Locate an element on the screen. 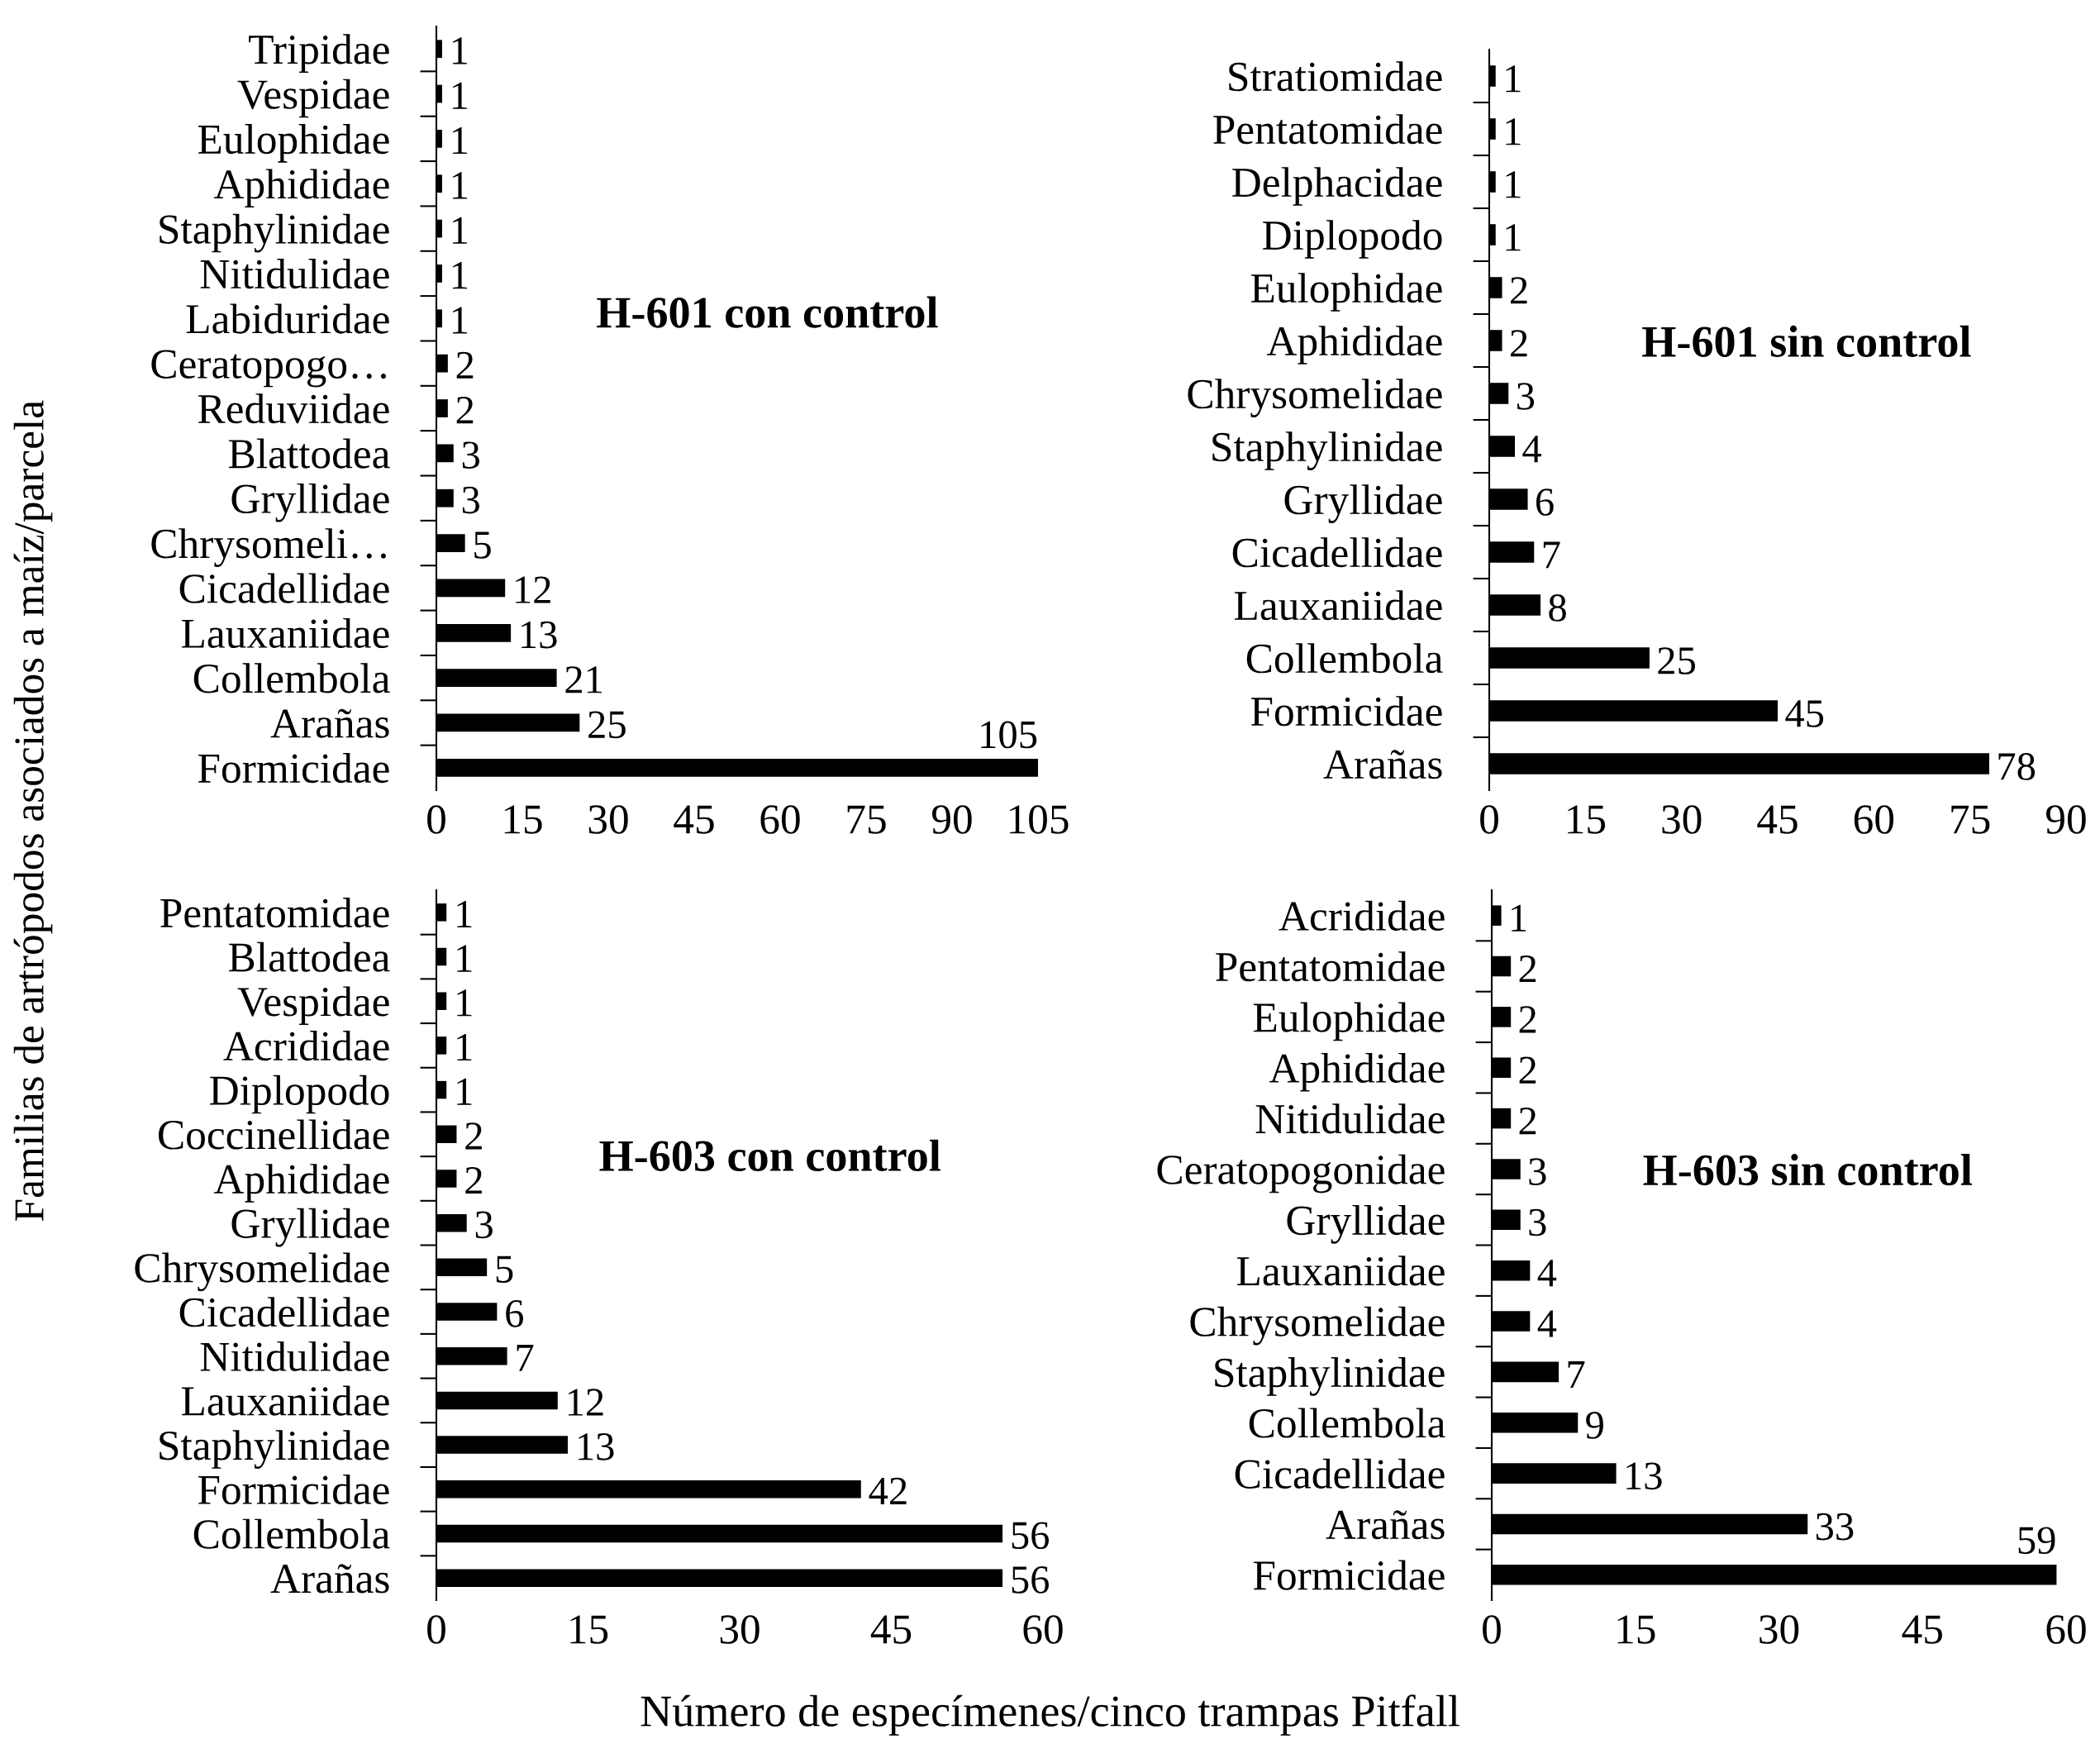 The width and height of the screenshot is (2100, 1744). data-label: 6 is located at coordinates (1545, 502).